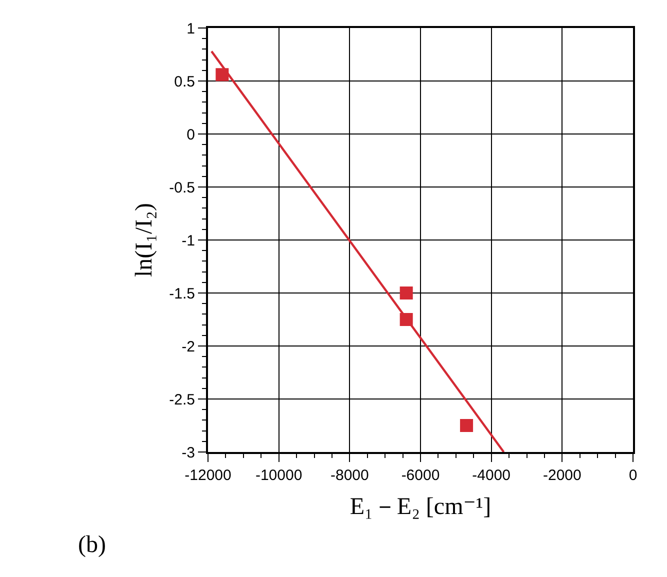 The width and height of the screenshot is (667, 577). What do you see at coordinates (349, 475) in the screenshot?
I see `x-tick-label: -8000` at bounding box center [349, 475].